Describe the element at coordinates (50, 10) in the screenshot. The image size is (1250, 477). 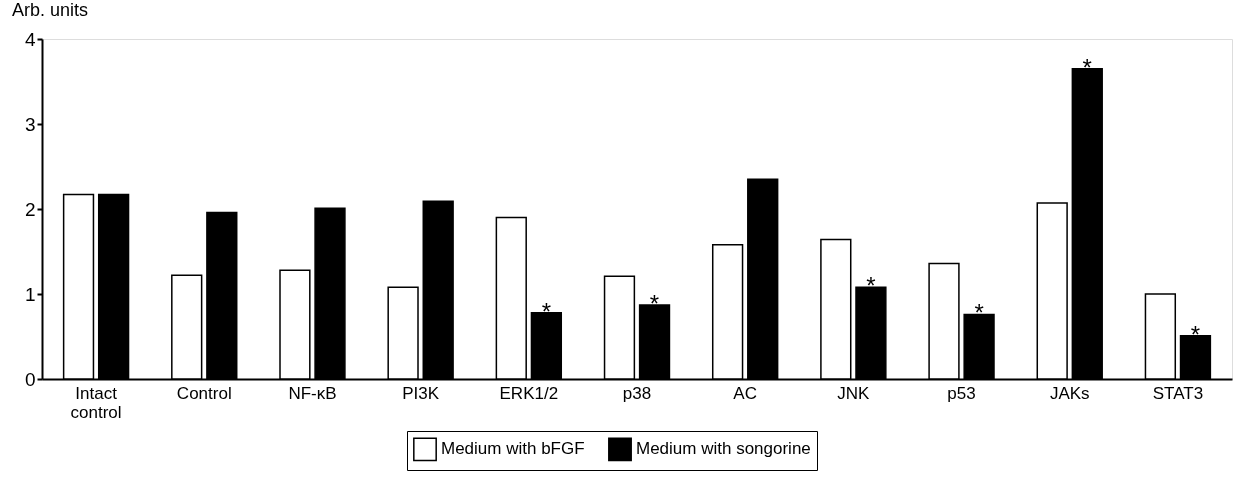
I see `y-axis-title: Arb. units` at that location.